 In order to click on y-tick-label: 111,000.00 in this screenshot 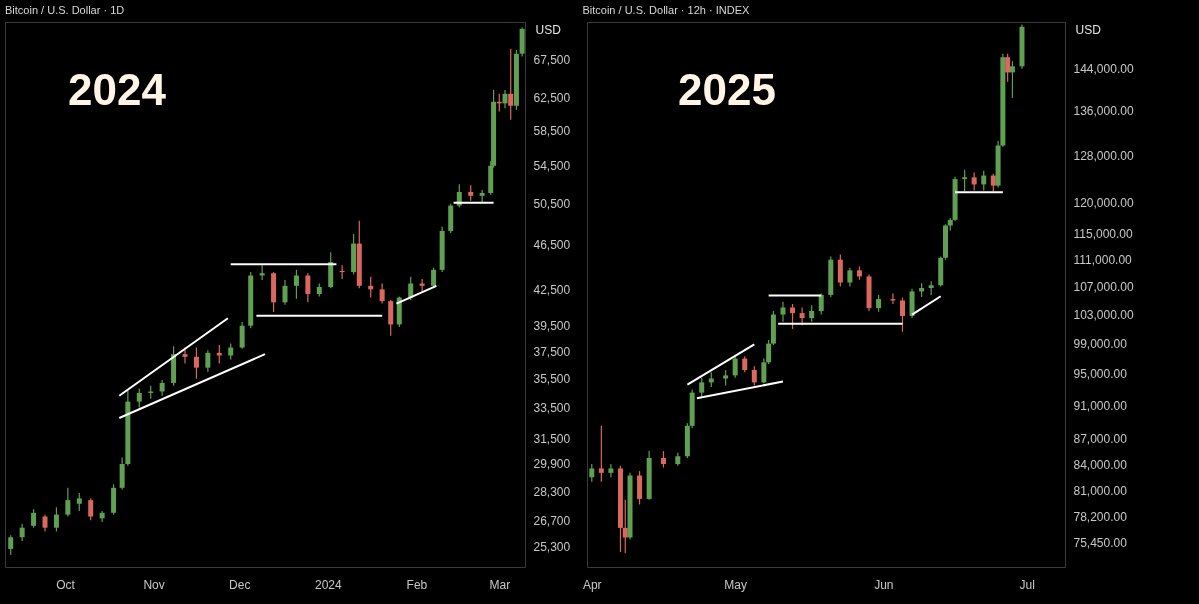, I will do `click(1103, 260)`.